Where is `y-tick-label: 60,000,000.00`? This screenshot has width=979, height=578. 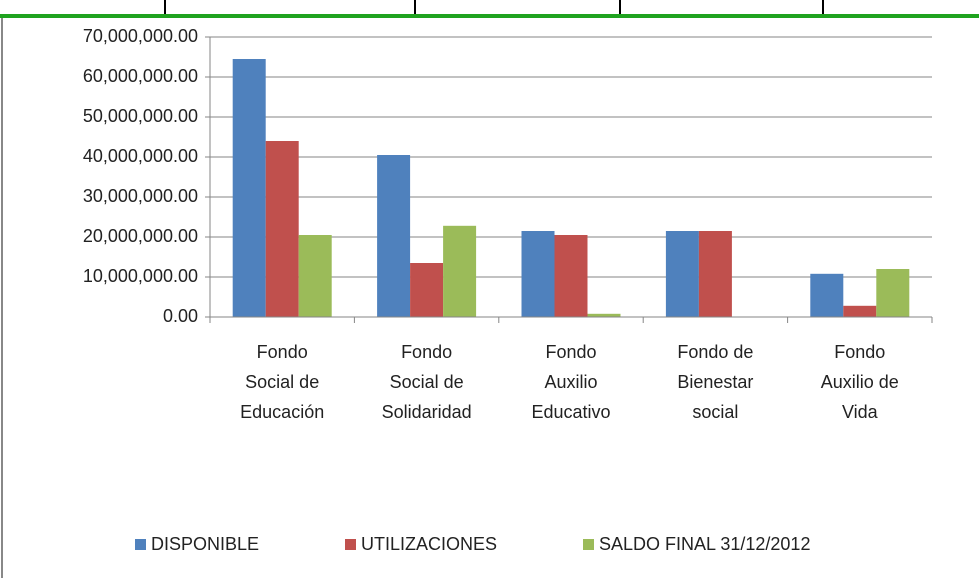
y-tick-label: 60,000,000.00 is located at coordinates (140, 76).